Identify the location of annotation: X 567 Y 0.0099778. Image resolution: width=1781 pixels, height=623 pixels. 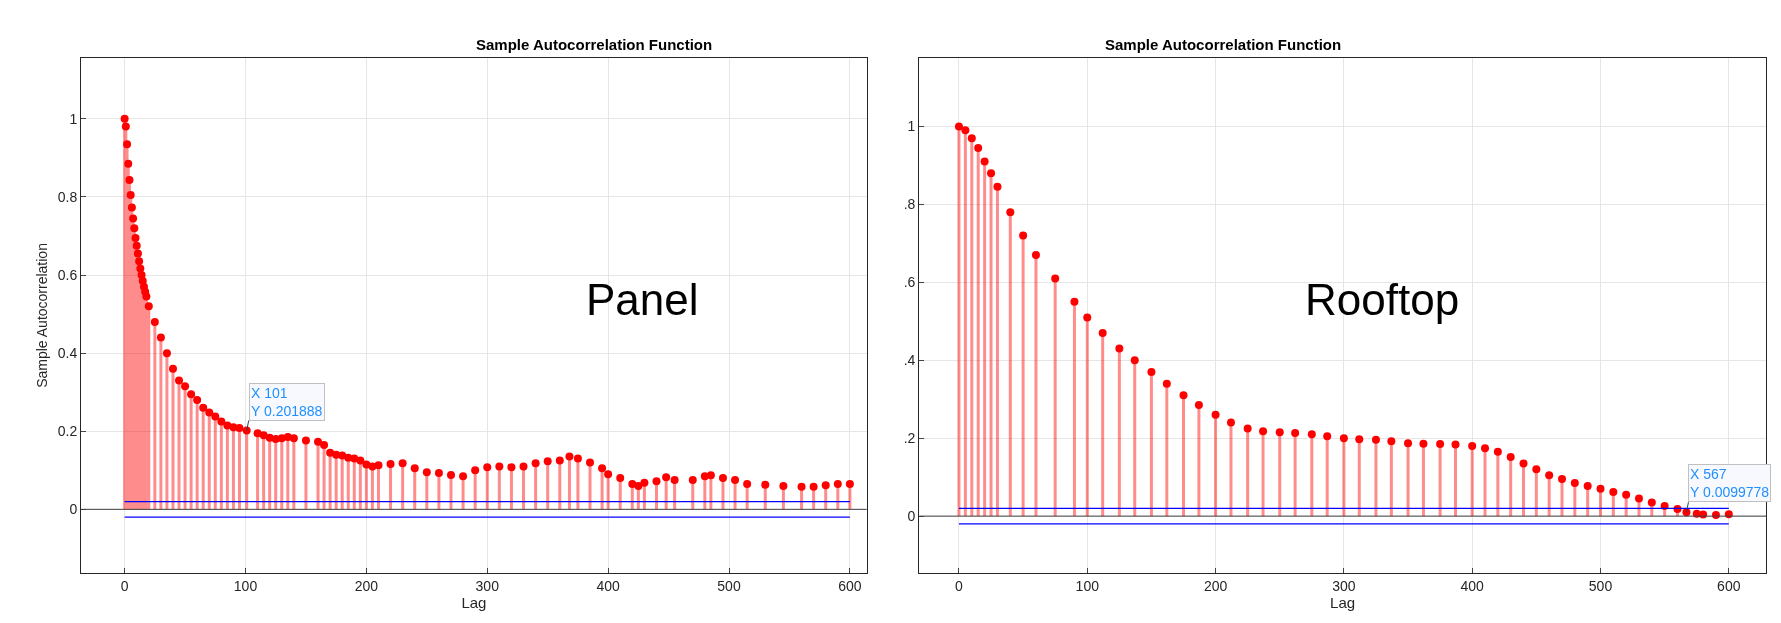
(1730, 483).